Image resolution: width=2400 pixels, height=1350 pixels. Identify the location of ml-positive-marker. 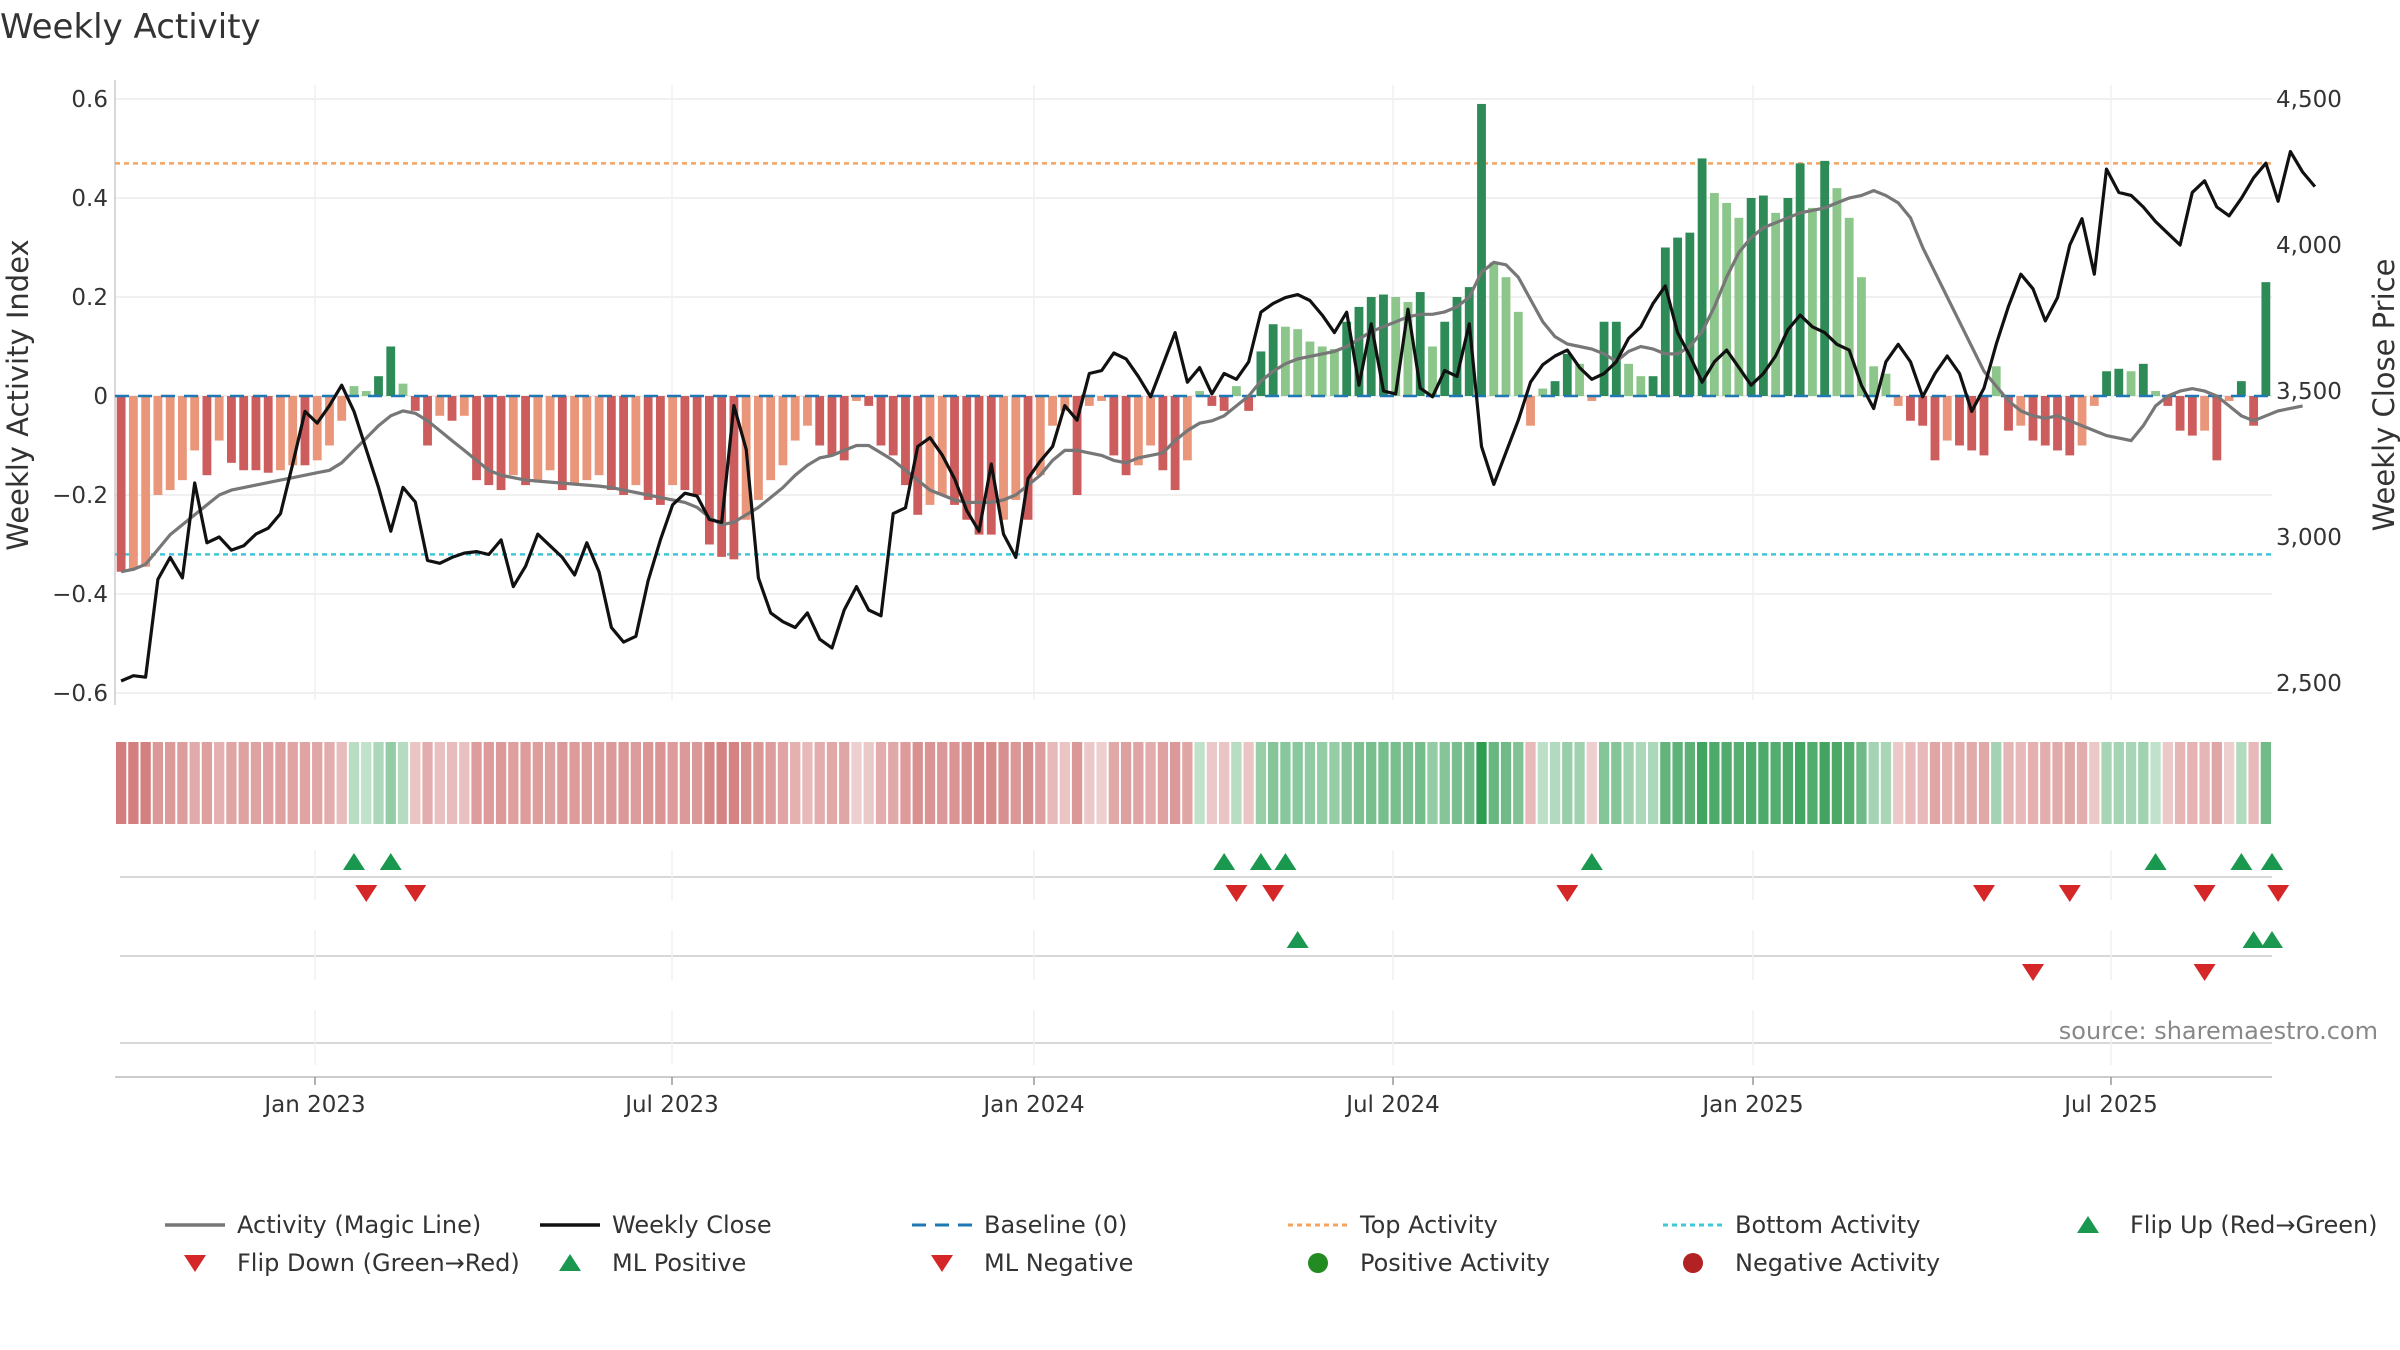
(2253, 939).